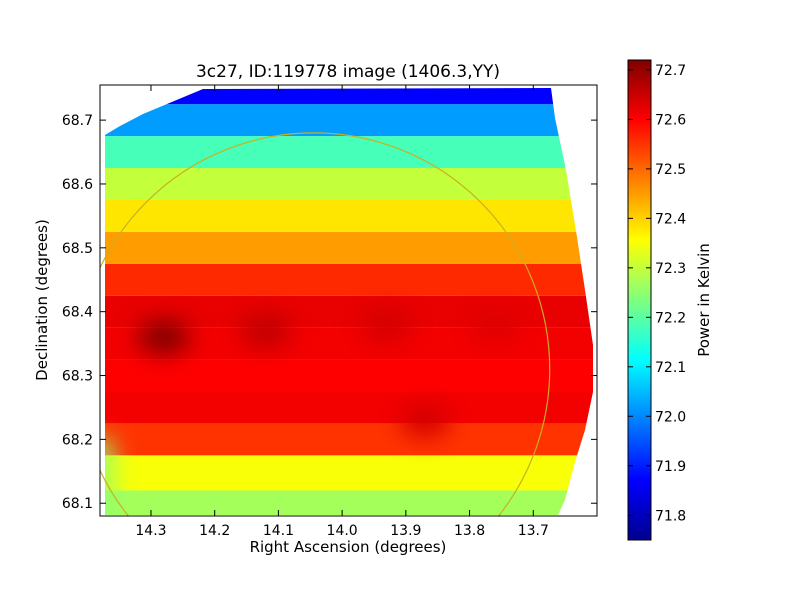  I want to click on x-tick-label: 13.9, so click(405, 531).